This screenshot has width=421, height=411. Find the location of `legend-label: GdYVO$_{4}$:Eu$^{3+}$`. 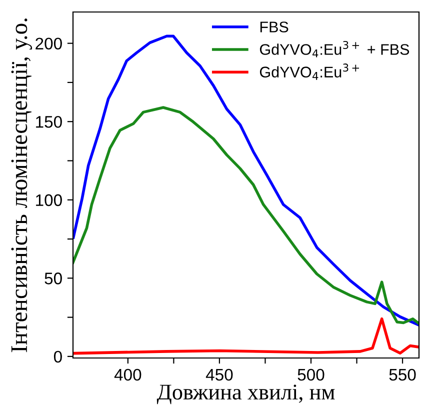

legend-label: GdYVO$_{4}$:Eu$^{3+}$ is located at coordinates (309, 72).